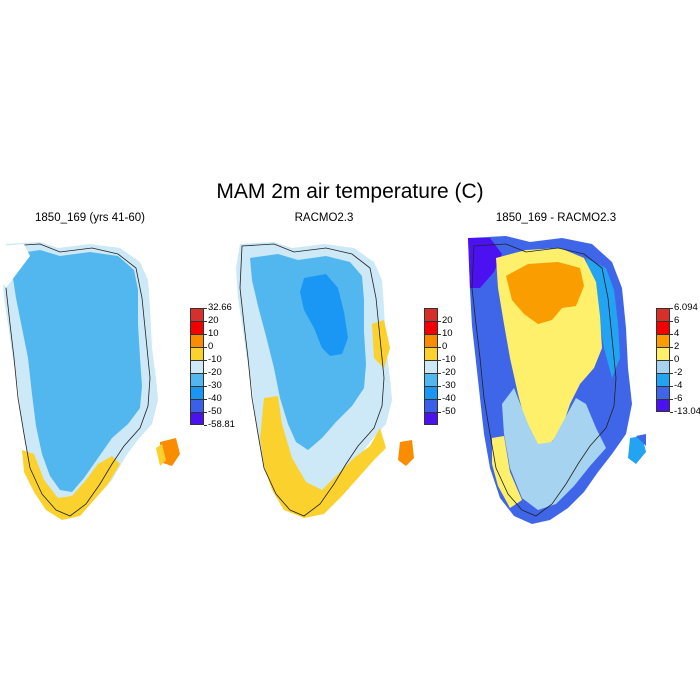 The height and width of the screenshot is (700, 700). I want to click on colorbar: 6.094 6 4 2 0 -2 -4 -6 -13.043, so click(678, 360).